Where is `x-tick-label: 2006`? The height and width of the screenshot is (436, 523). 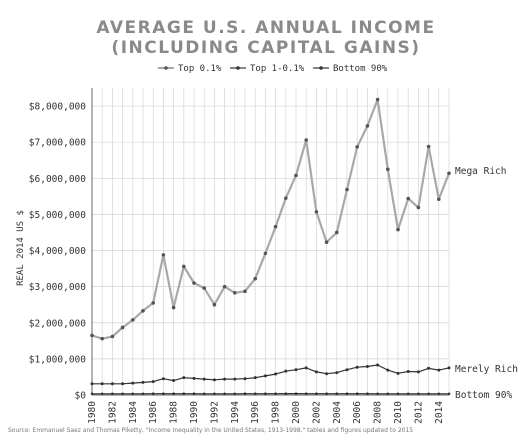 x-tick-label: 2006 is located at coordinates (357, 412).